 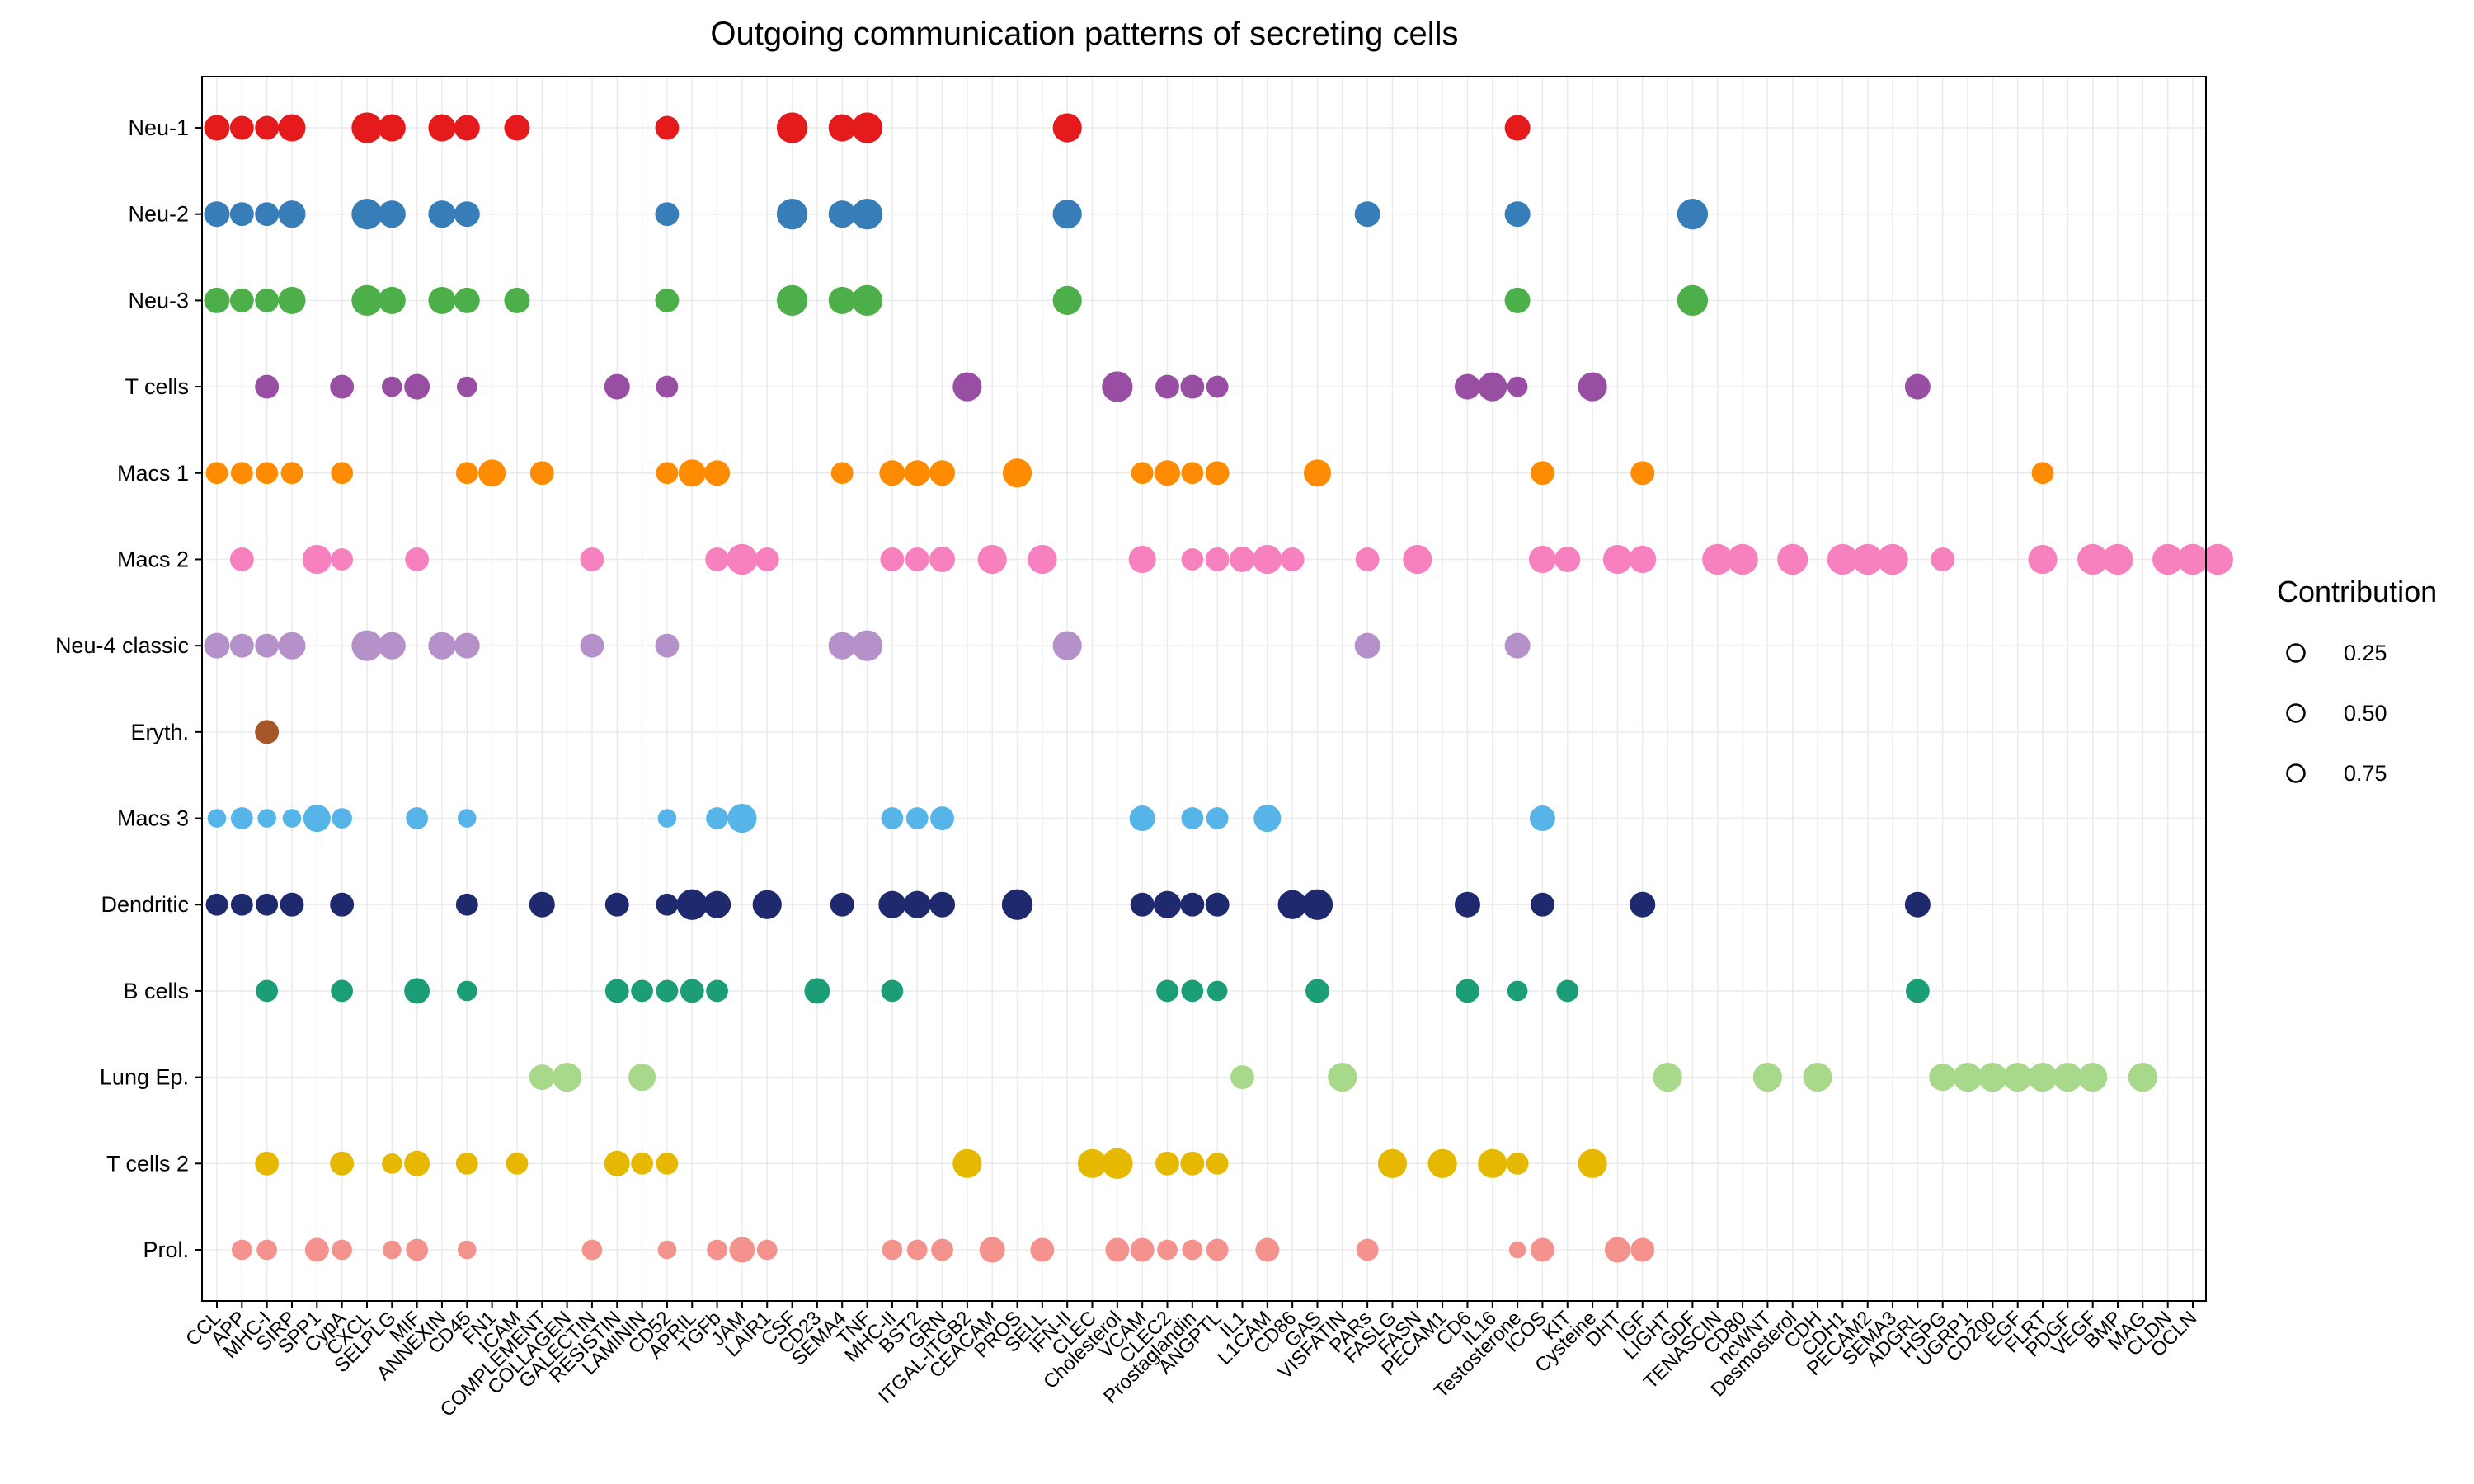 What do you see at coordinates (517, 1163) in the screenshot?
I see `point-t-cells-2-icam` at bounding box center [517, 1163].